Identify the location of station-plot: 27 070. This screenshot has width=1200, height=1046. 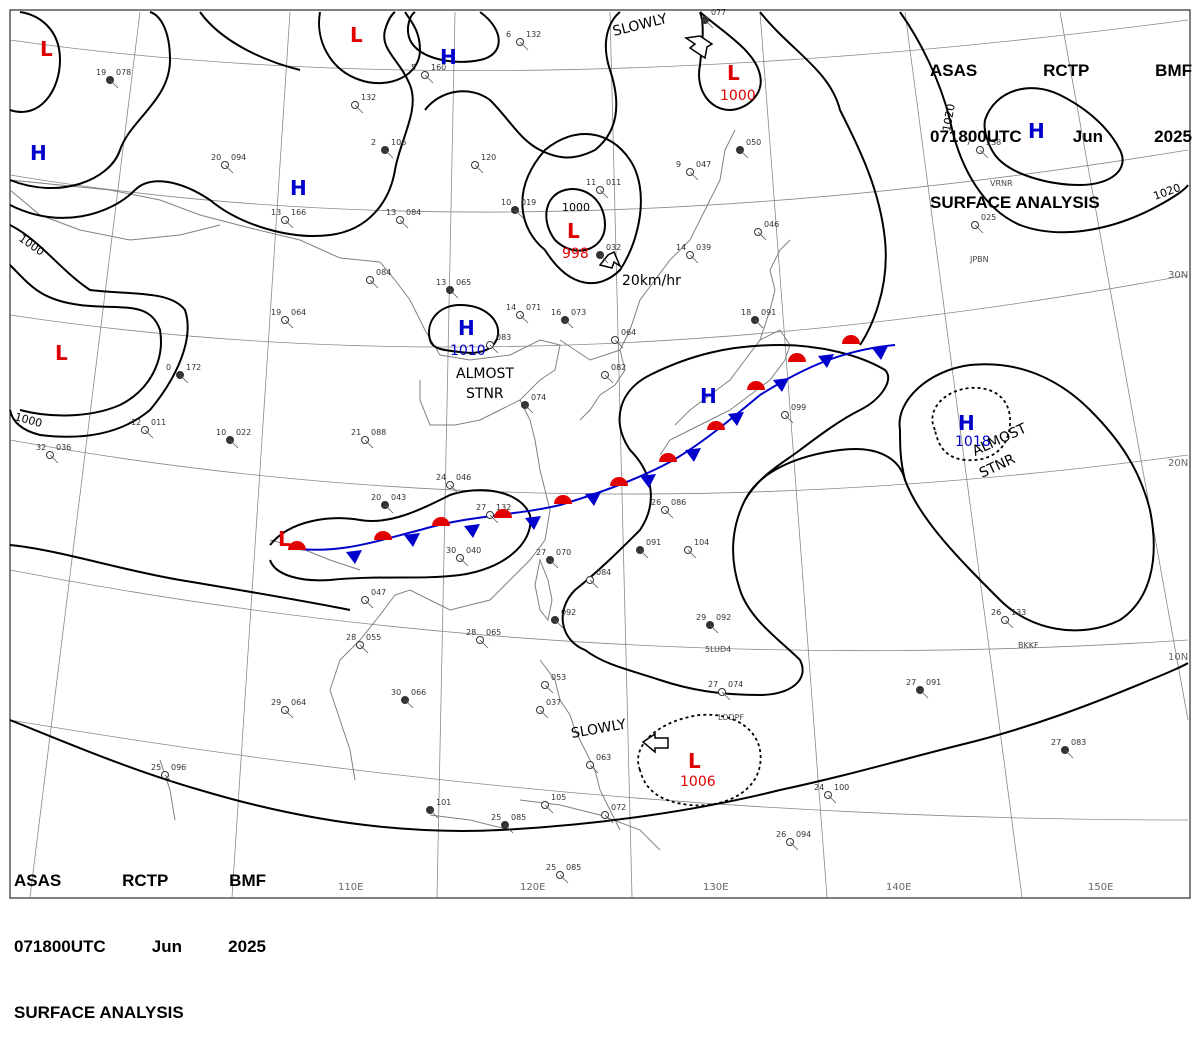
(553, 558).